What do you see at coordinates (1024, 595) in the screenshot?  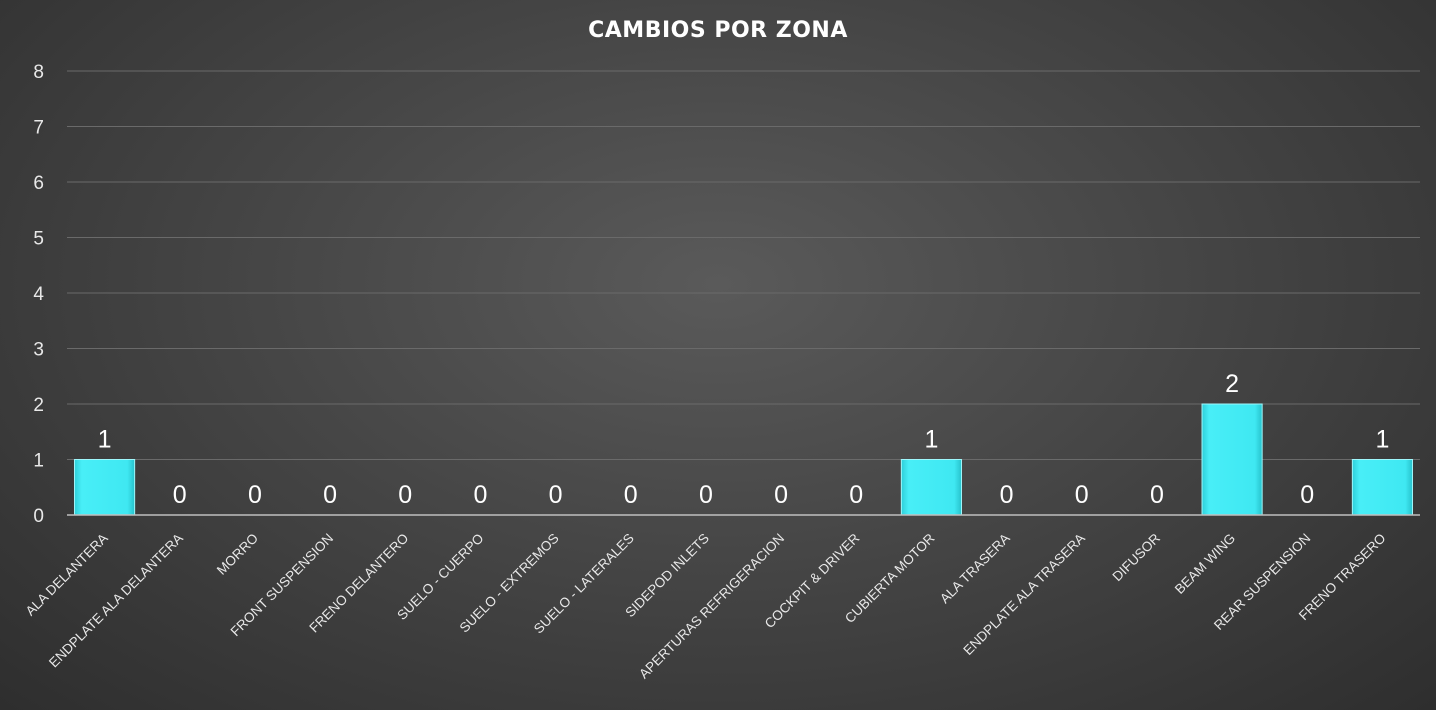 I see `x-tick-label: ENDPLATE ALA TRASERA` at bounding box center [1024, 595].